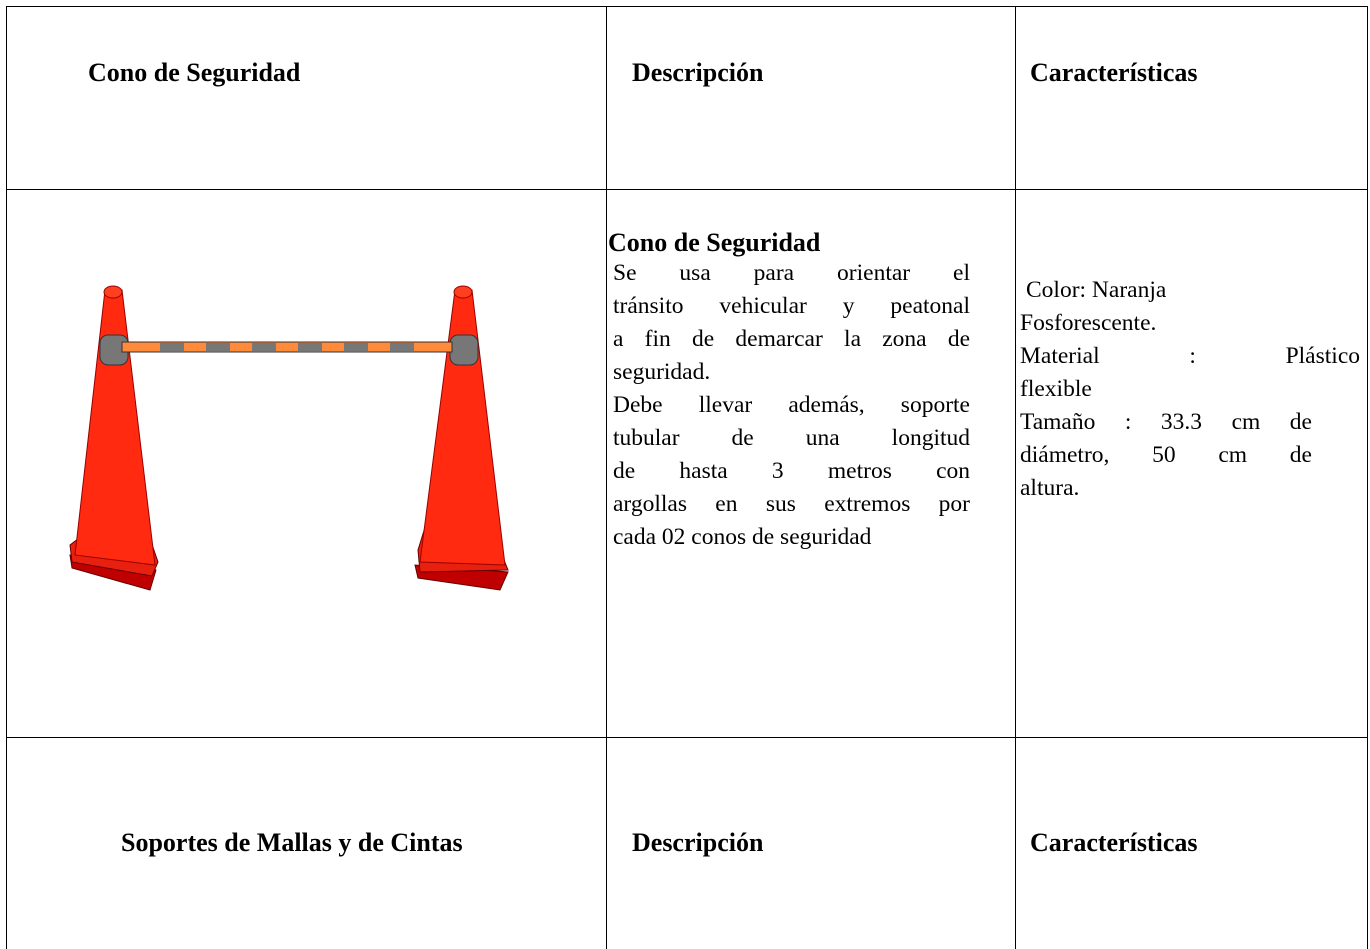  Describe the element at coordinates (742, 537) in the screenshot. I see `description-line: cada 02 conos de seguridad` at that location.